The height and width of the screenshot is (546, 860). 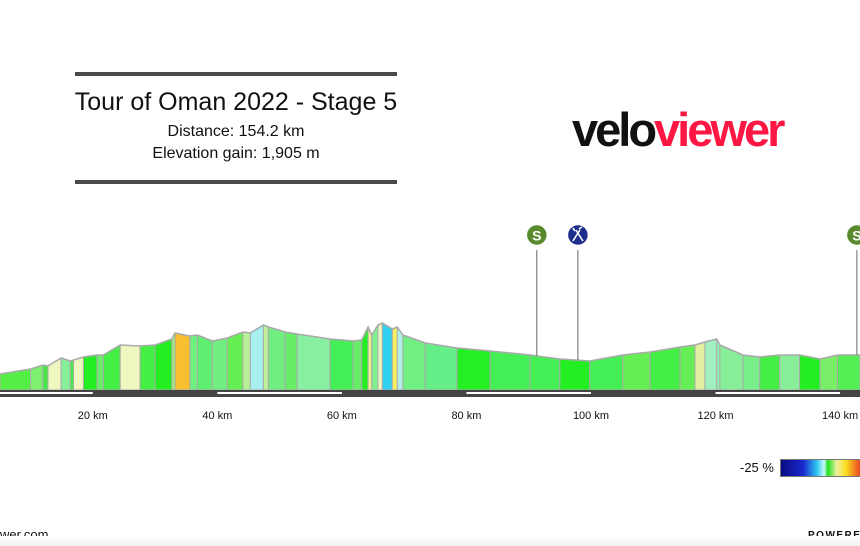 What do you see at coordinates (466, 416) in the screenshot?
I see `x-tick-label: 80 km` at bounding box center [466, 416].